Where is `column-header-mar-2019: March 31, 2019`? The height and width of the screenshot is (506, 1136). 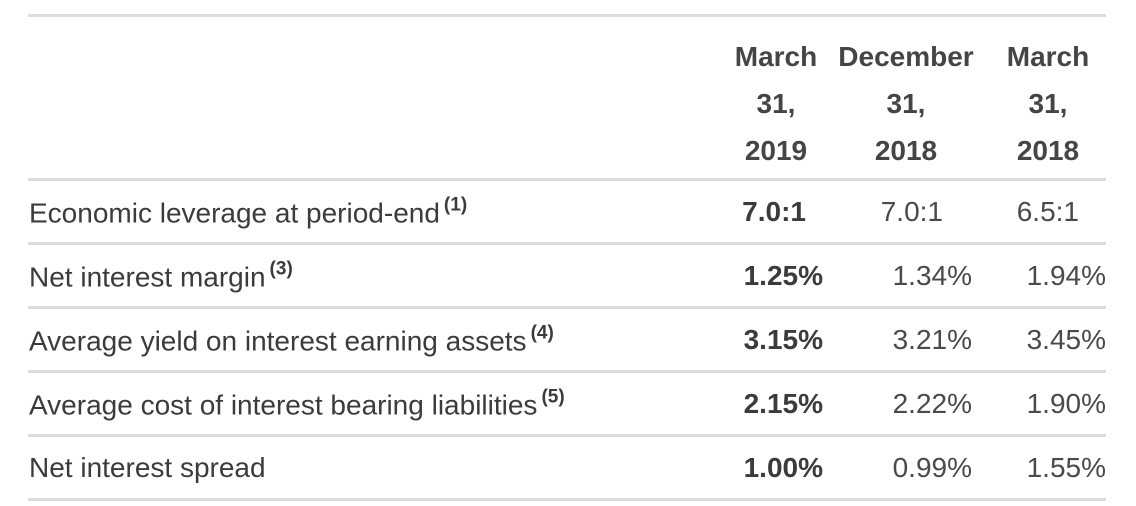 column-header-mar-2019: March 31, 2019 is located at coordinates (776, 103).